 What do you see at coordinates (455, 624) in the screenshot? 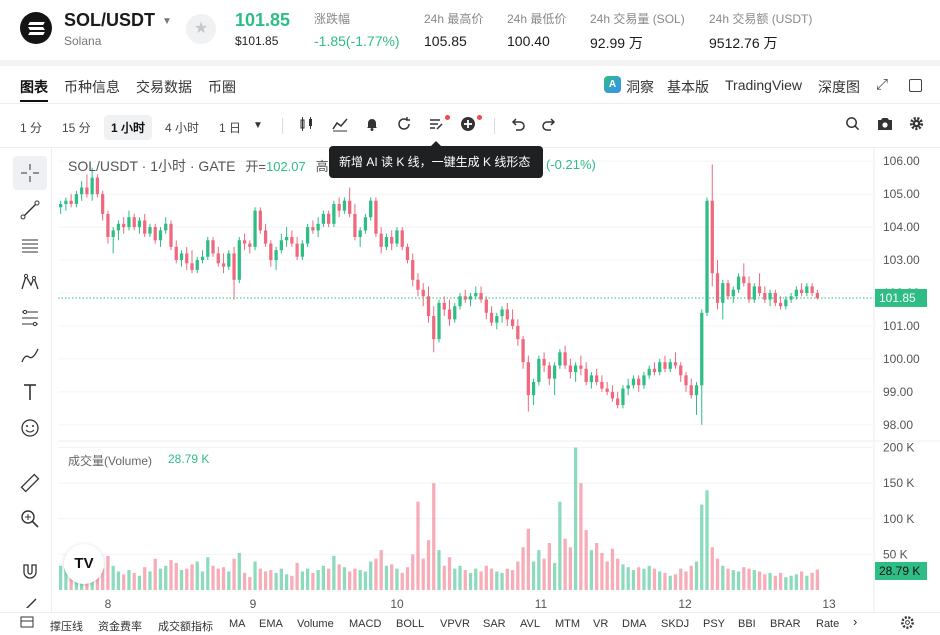
I see `indicator-vpvr: VPVR` at bounding box center [455, 624].